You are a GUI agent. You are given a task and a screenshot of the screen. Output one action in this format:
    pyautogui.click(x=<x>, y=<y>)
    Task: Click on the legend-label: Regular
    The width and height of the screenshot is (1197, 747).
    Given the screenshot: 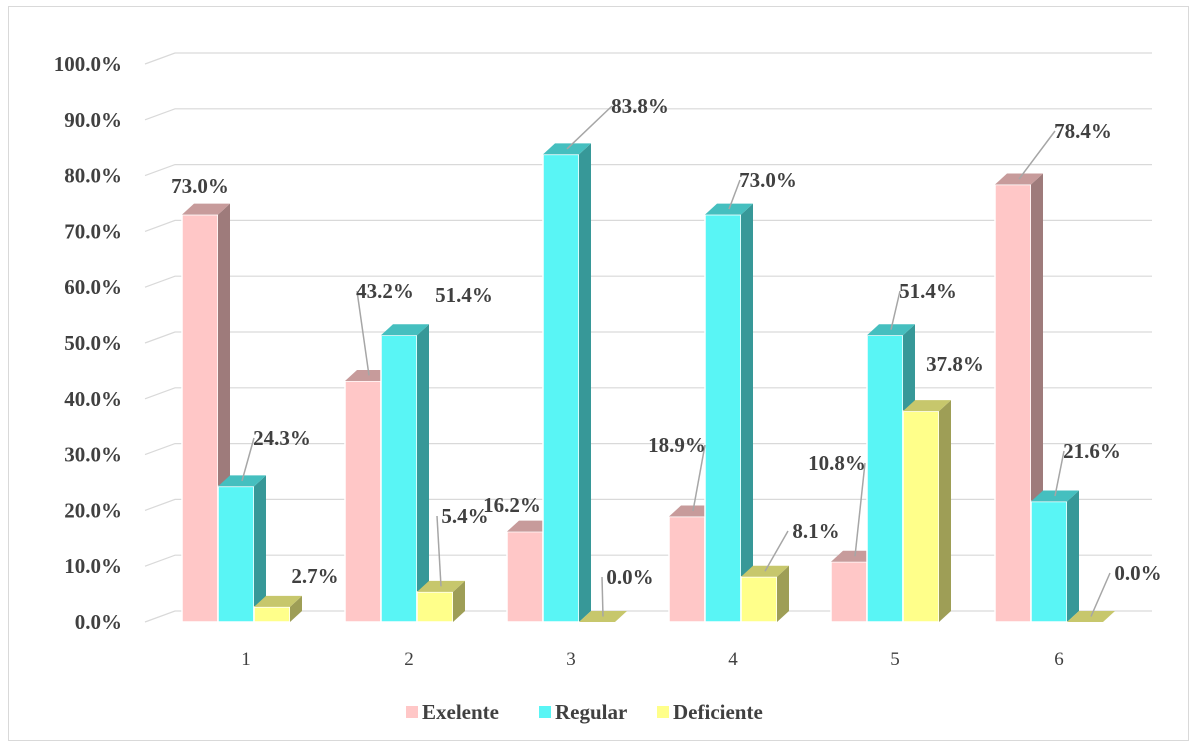 What is the action you would take?
    pyautogui.click(x=591, y=712)
    